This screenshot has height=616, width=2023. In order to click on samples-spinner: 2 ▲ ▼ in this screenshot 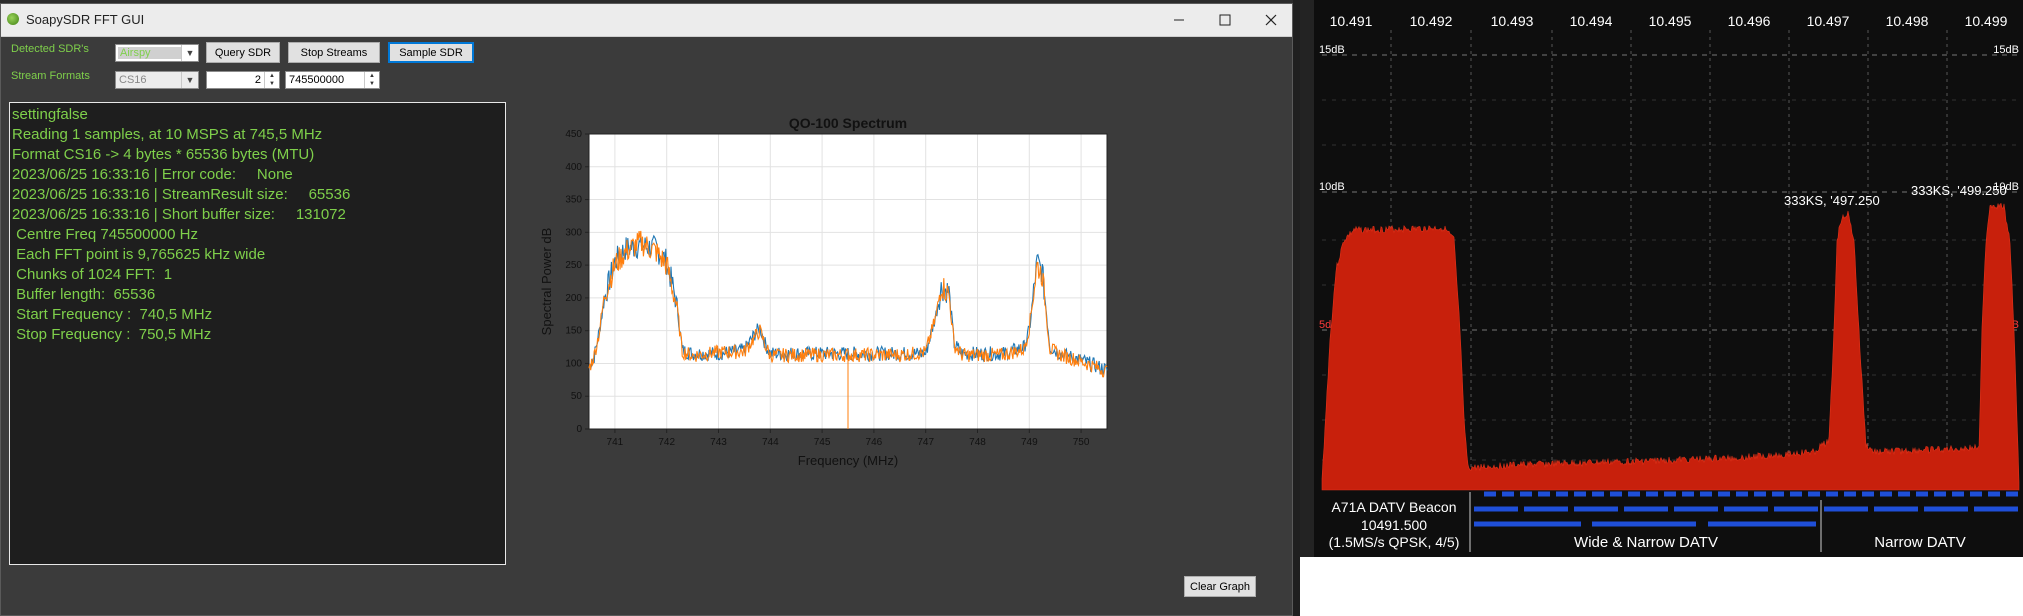, I will do `click(243, 80)`.